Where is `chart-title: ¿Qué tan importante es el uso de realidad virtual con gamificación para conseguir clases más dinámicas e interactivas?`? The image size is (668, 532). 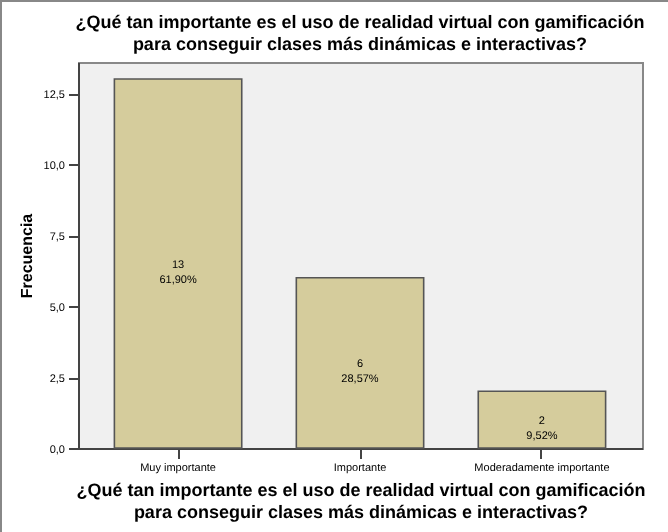 chart-title: ¿Qué tan importante es el uso de realidad virtual con gamificación para conseguir clases más dinámicas e interactivas? is located at coordinates (360, 33).